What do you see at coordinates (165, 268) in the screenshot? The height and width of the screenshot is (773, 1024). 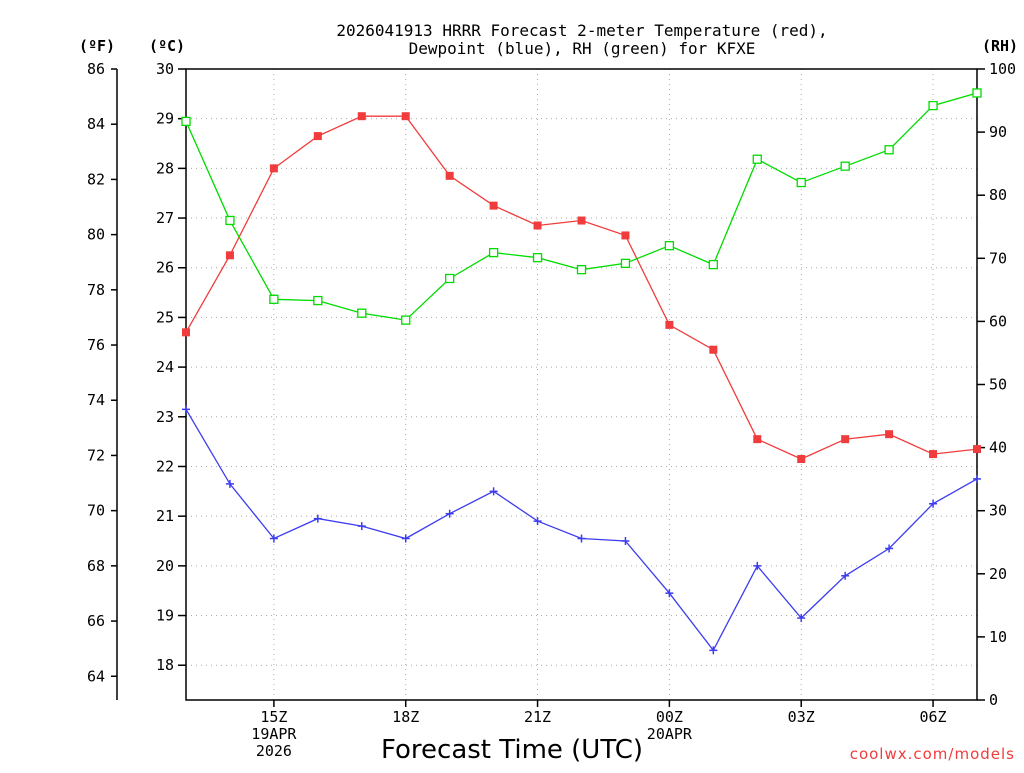 I see `celsius-tick-label: 26` at bounding box center [165, 268].